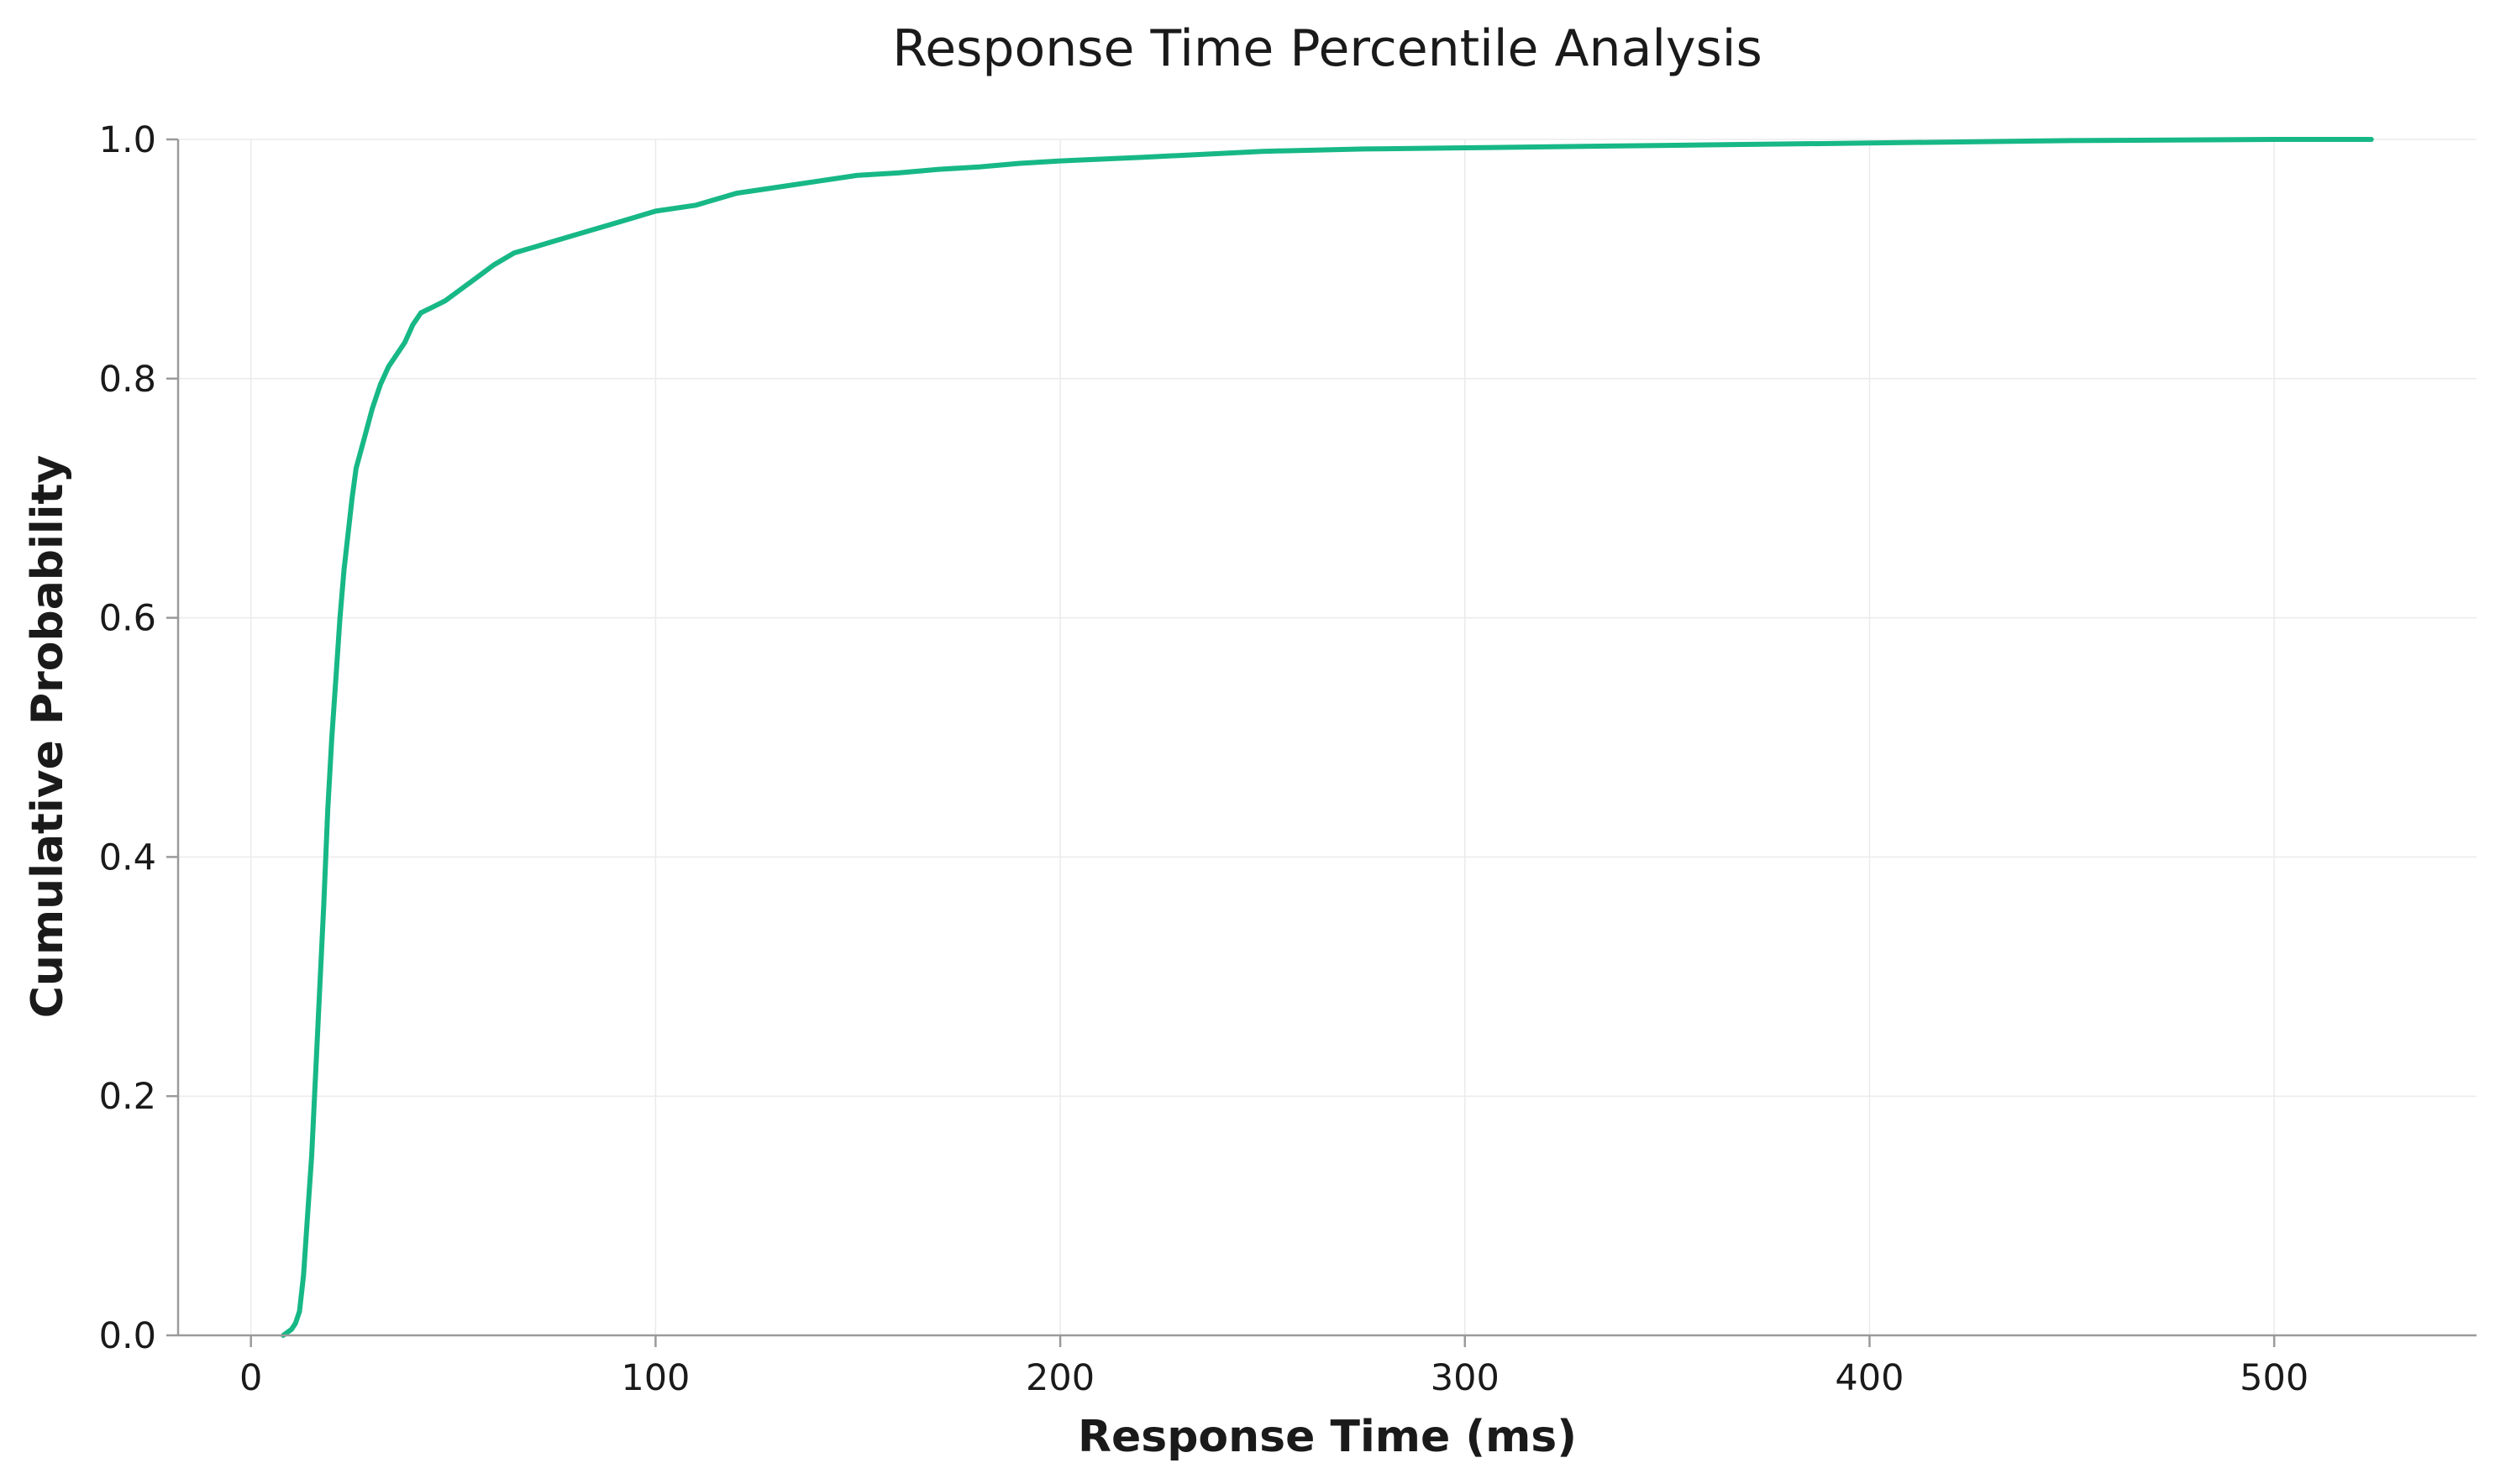  I want to click on y-axis-label: Cumulative Probability, so click(48, 737).